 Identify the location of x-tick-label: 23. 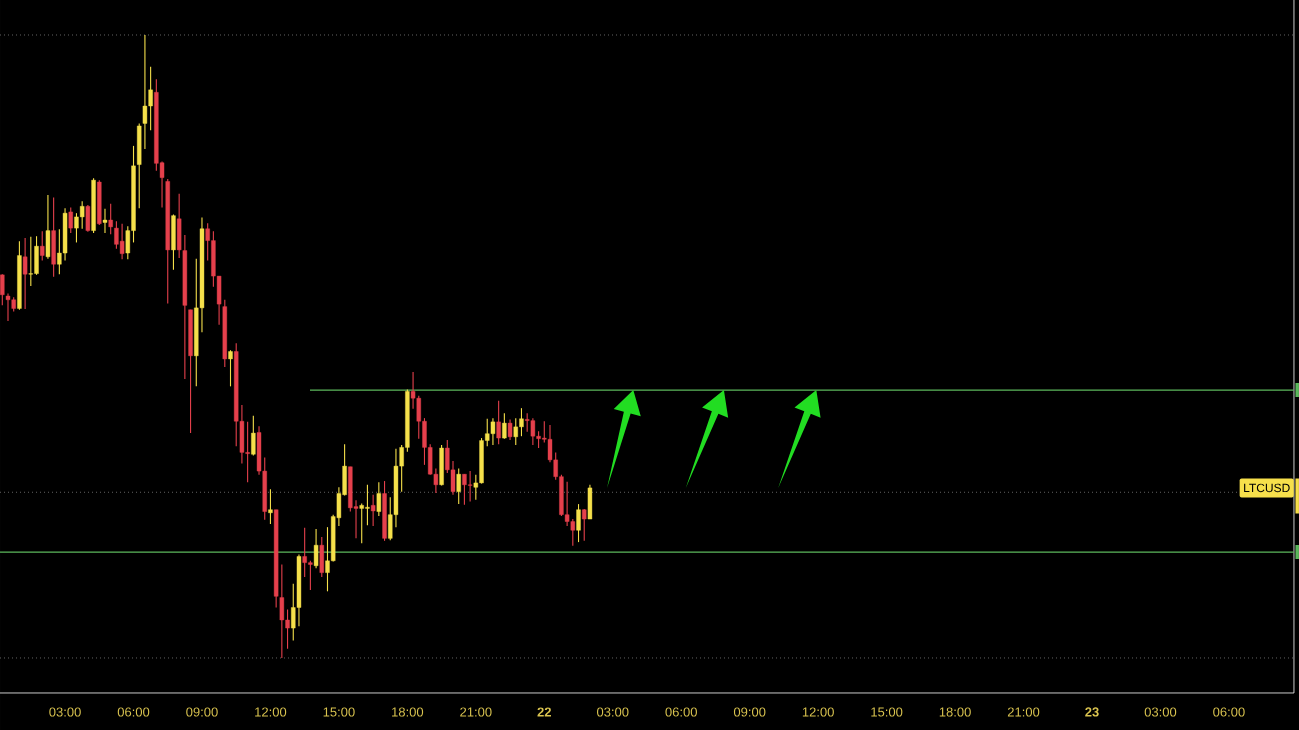
(1092, 712).